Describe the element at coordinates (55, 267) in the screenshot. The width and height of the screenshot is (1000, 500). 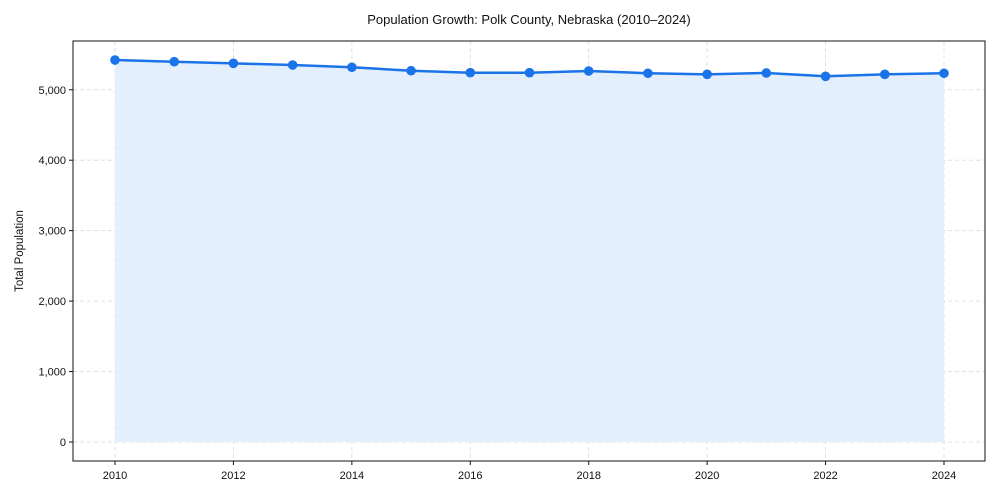
I see `y-axis-ticks: 0 1,000 2,000 3,000 4,000 5,000` at that location.